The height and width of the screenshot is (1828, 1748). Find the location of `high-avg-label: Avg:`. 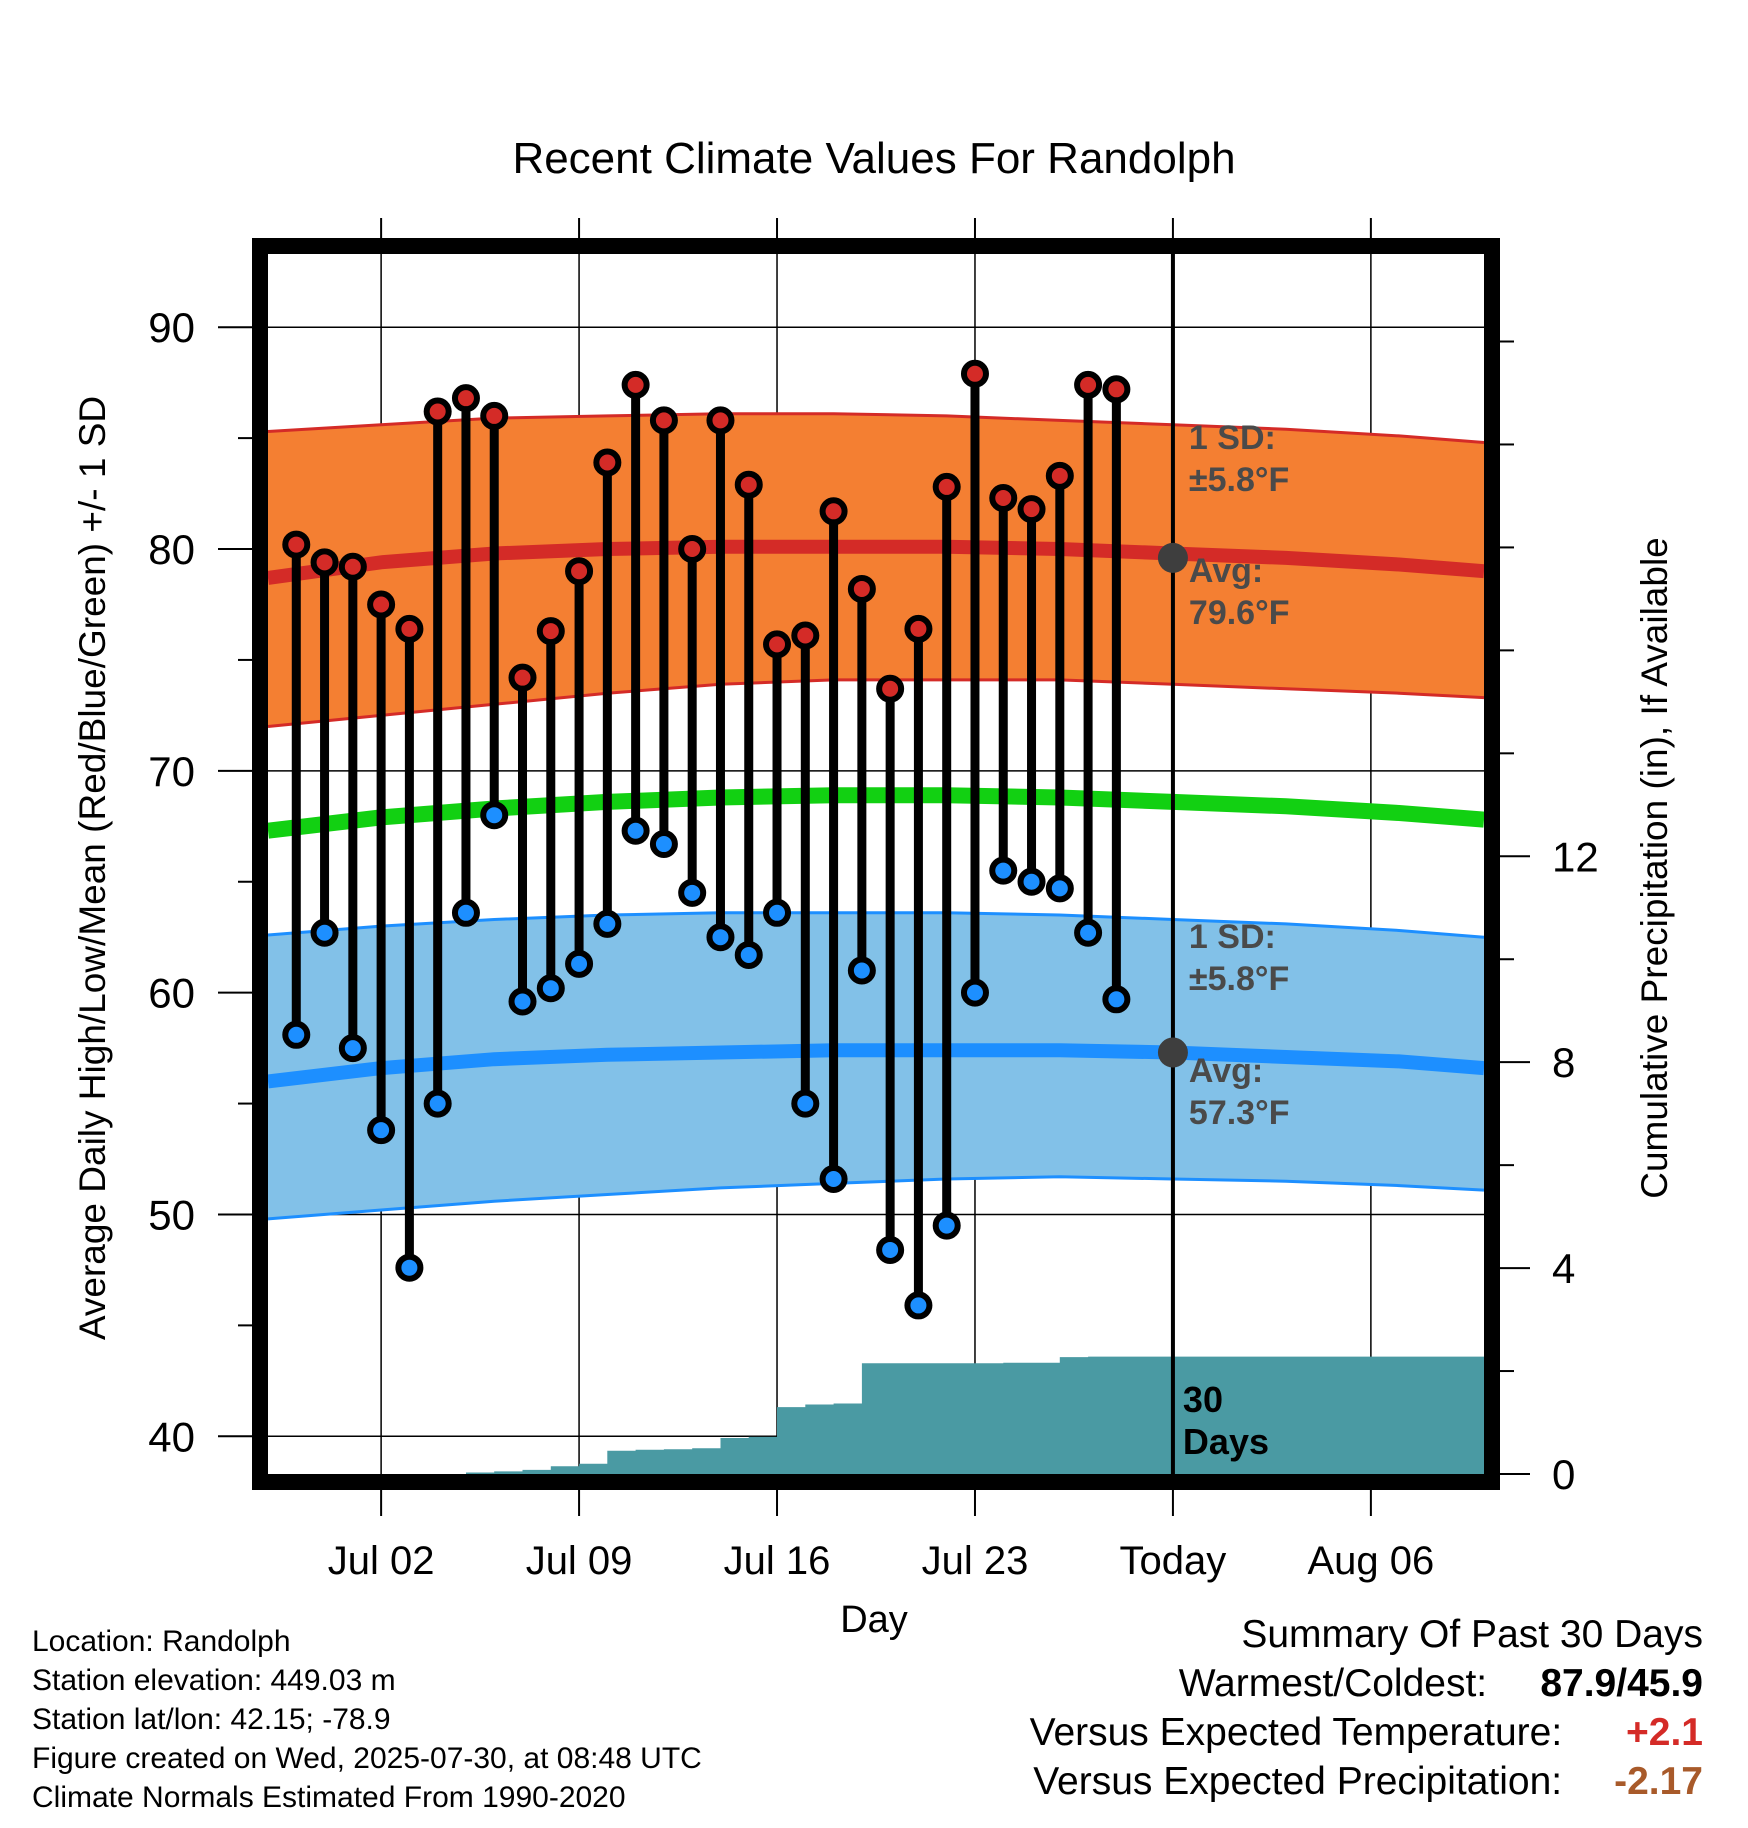

high-avg-label: Avg: is located at coordinates (1226, 571).